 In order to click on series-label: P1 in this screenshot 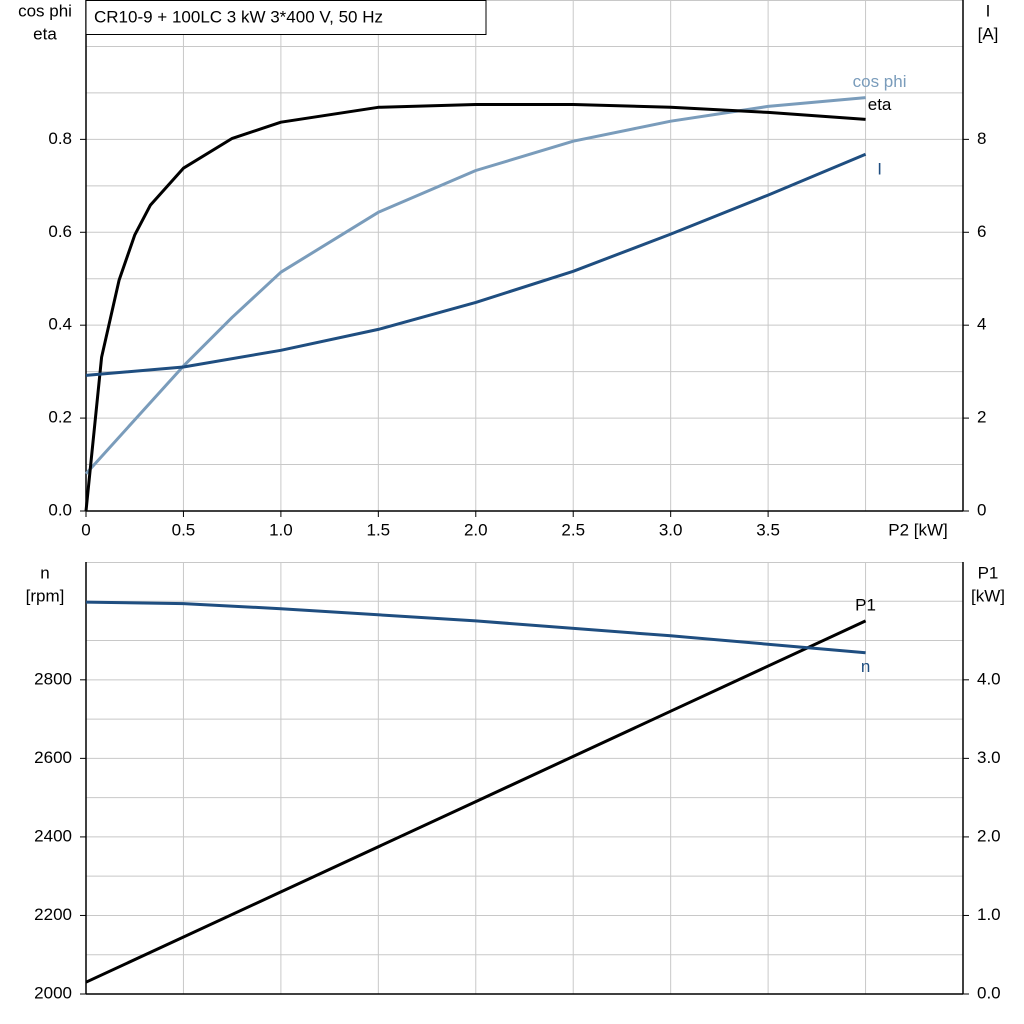, I will do `click(865, 604)`.